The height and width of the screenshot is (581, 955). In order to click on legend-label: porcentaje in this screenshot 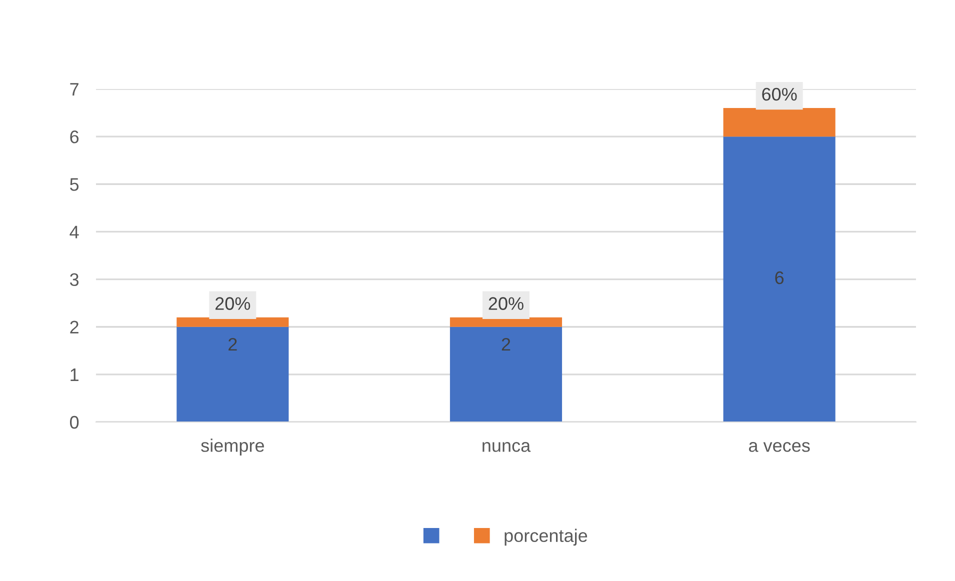, I will do `click(546, 537)`.